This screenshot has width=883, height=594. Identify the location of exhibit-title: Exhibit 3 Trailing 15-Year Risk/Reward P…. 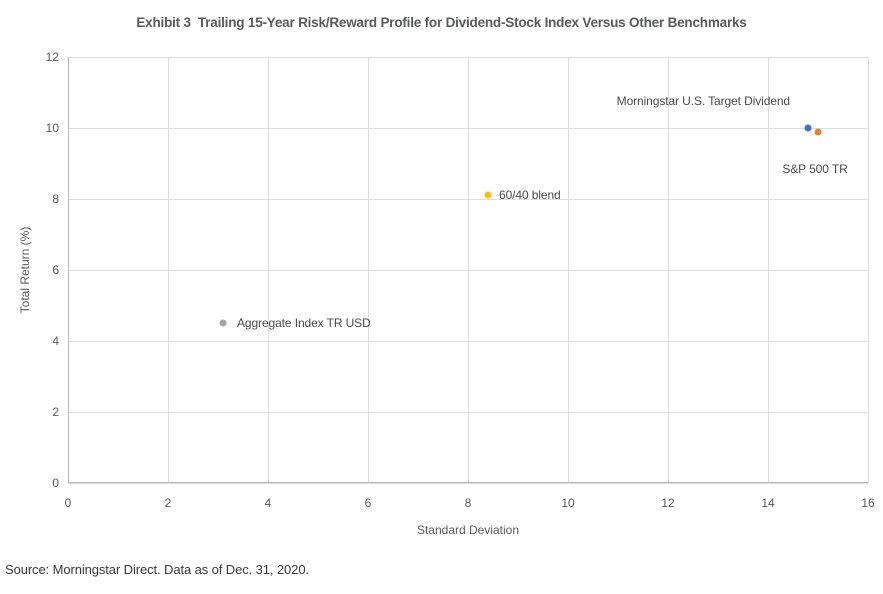
(441, 22).